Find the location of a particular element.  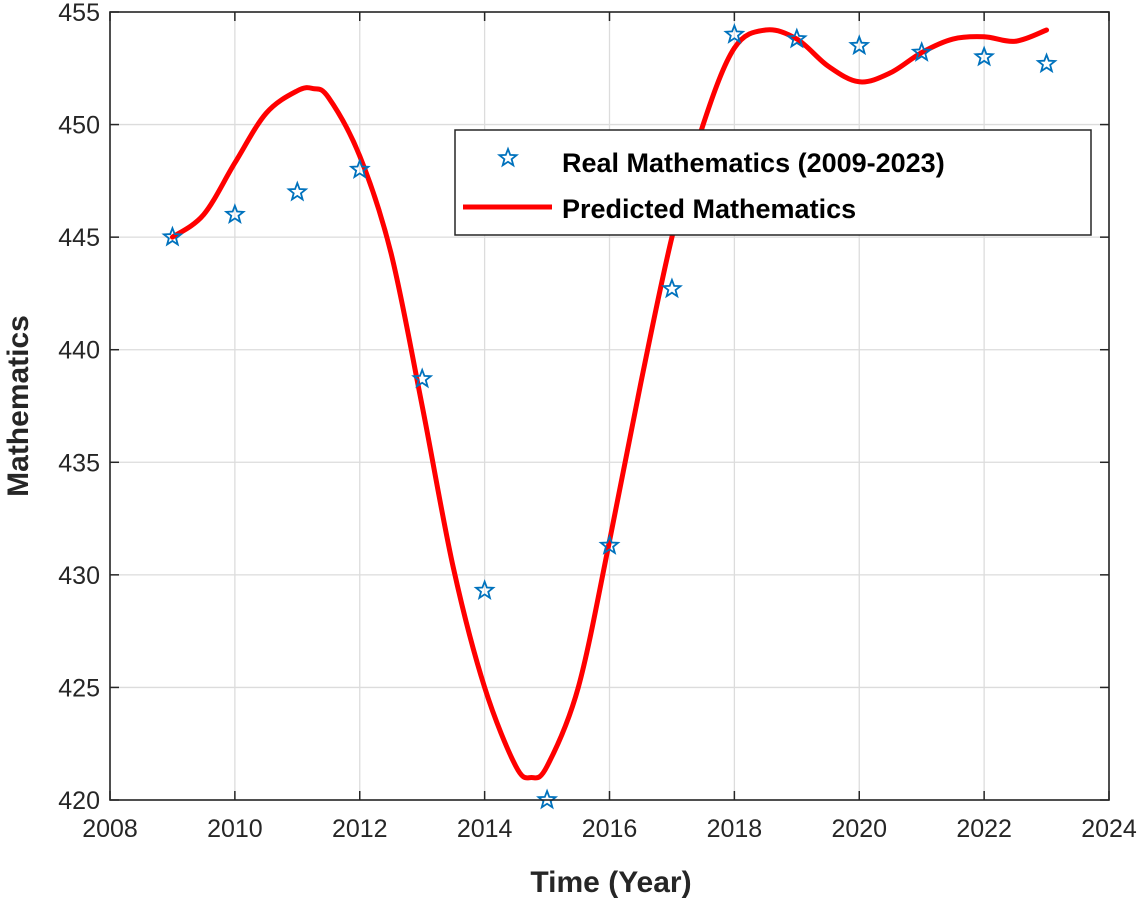

y-tick-label: 450 is located at coordinates (79, 126).